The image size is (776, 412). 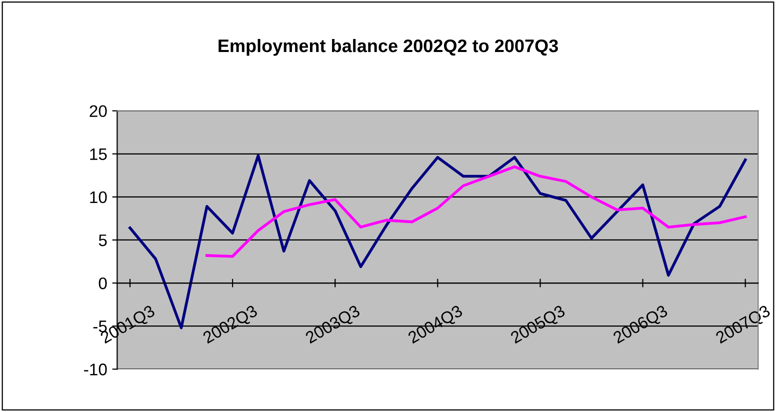 What do you see at coordinates (102, 283) in the screenshot?
I see `y-tick-label: 0` at bounding box center [102, 283].